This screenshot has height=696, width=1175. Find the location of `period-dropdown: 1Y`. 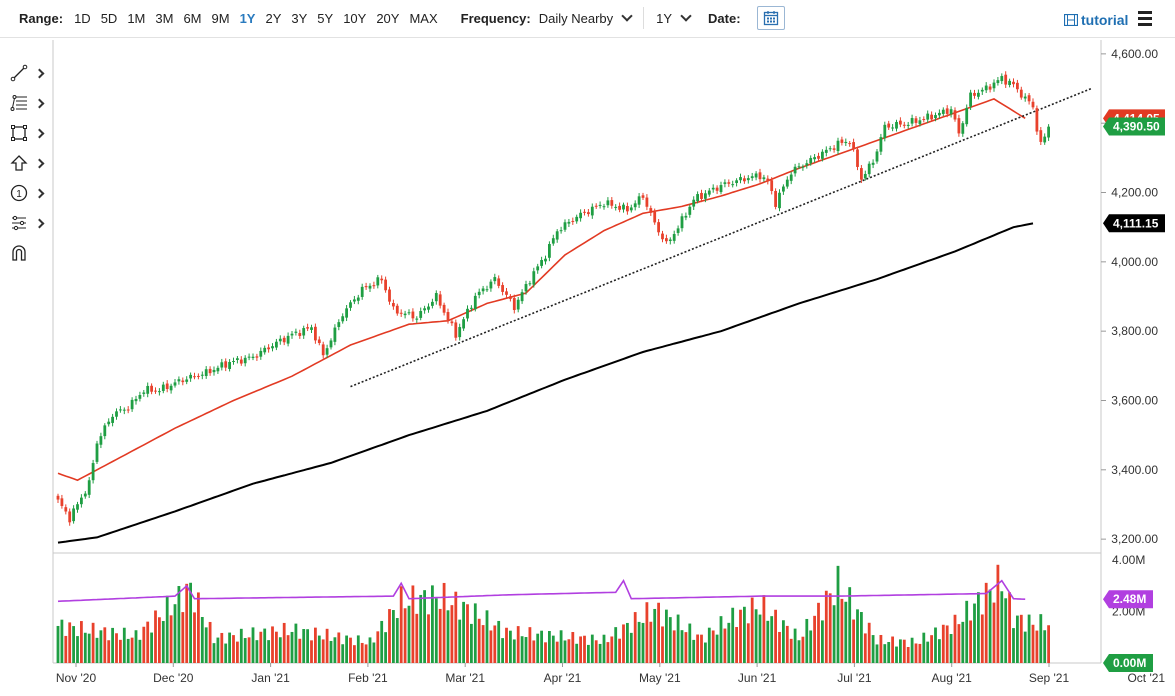

period-dropdown: 1Y is located at coordinates (674, 18).